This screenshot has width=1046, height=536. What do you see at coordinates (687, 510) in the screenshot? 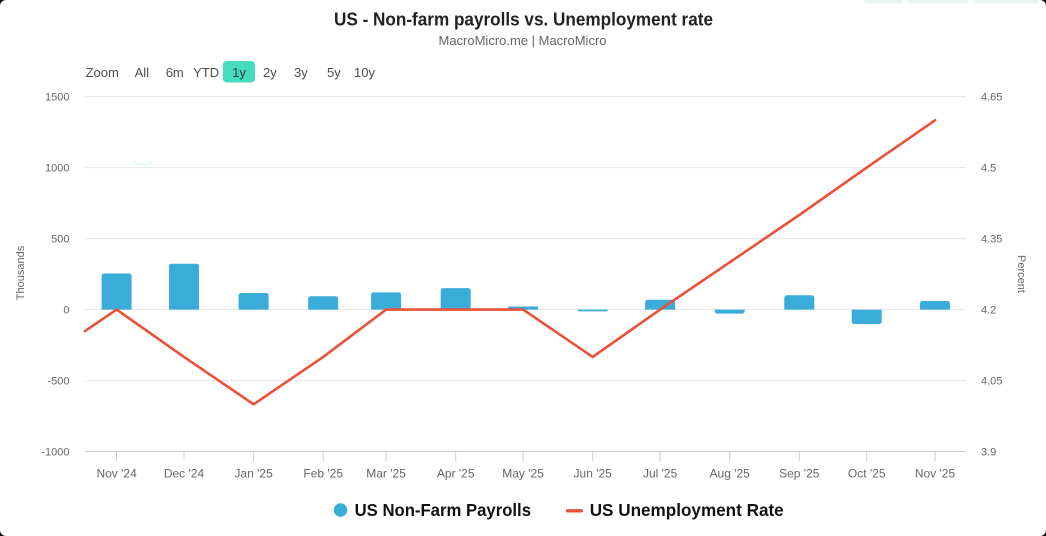
I see `svg-text: US Unemployment Rate` at bounding box center [687, 510].